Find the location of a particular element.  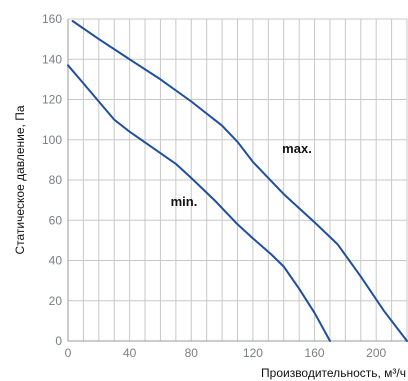

series-label-min: min. is located at coordinates (184, 201).